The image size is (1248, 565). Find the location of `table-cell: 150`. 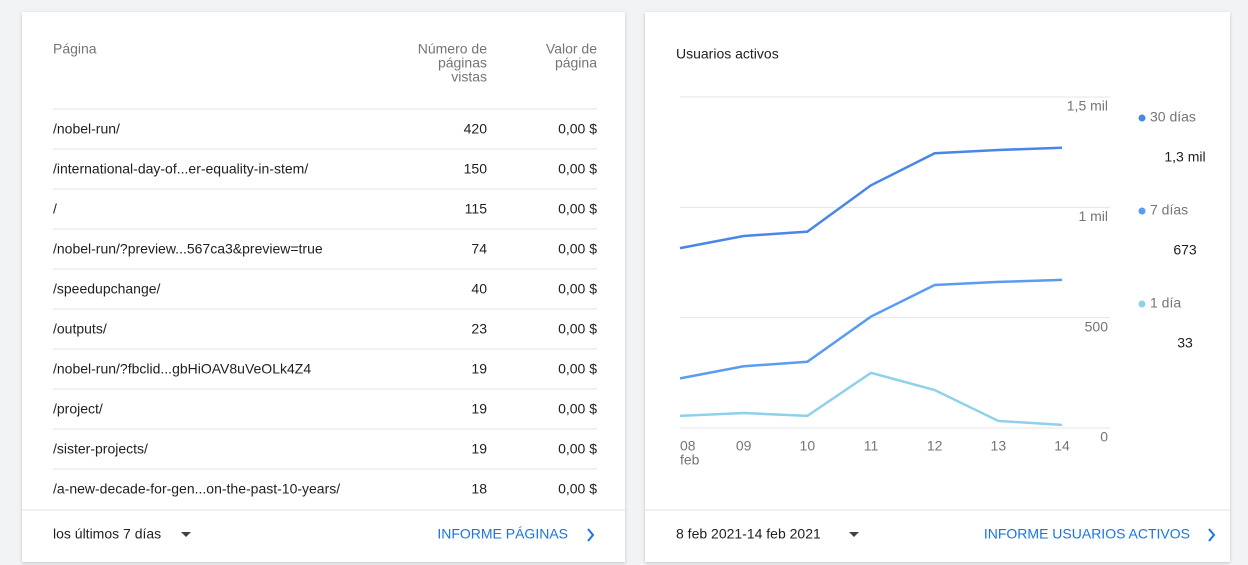

table-cell: 150 is located at coordinates (476, 169).